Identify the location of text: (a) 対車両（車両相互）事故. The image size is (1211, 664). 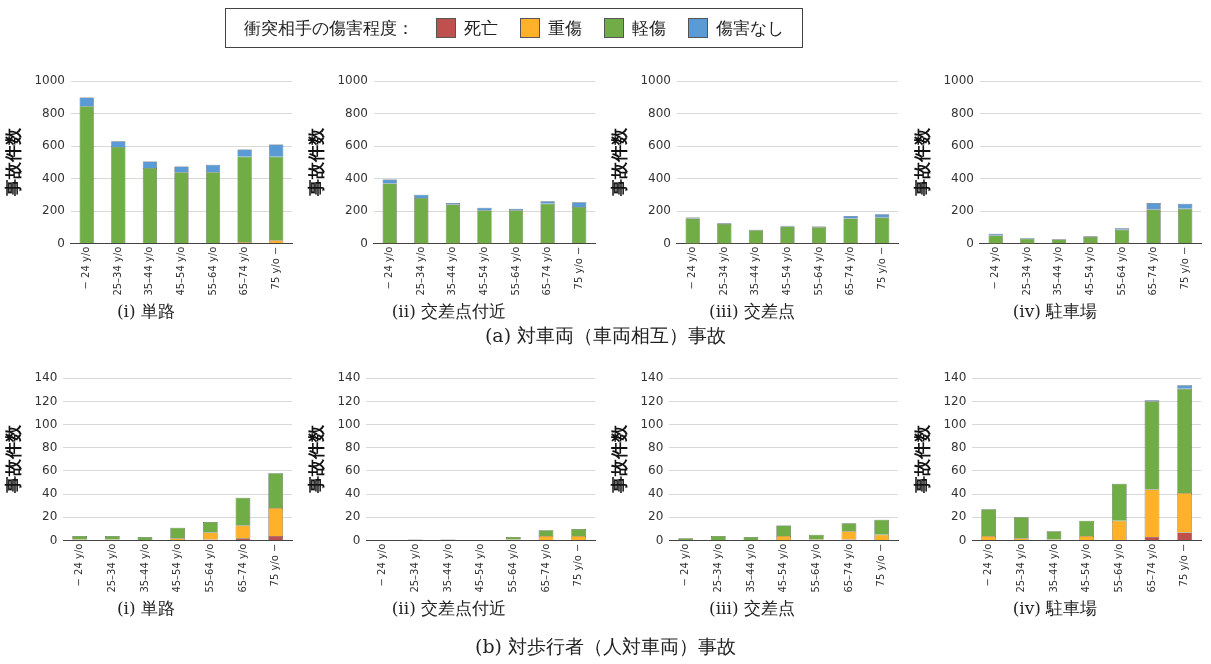
(605, 335).